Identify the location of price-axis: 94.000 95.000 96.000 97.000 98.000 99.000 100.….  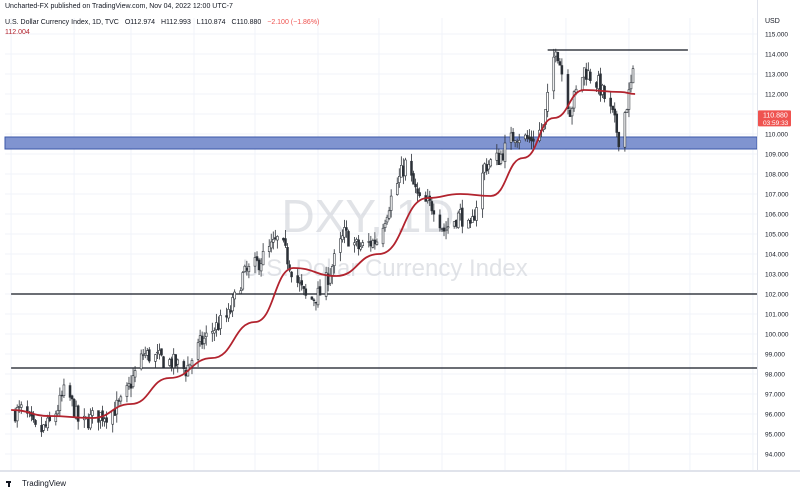
(777, 244).